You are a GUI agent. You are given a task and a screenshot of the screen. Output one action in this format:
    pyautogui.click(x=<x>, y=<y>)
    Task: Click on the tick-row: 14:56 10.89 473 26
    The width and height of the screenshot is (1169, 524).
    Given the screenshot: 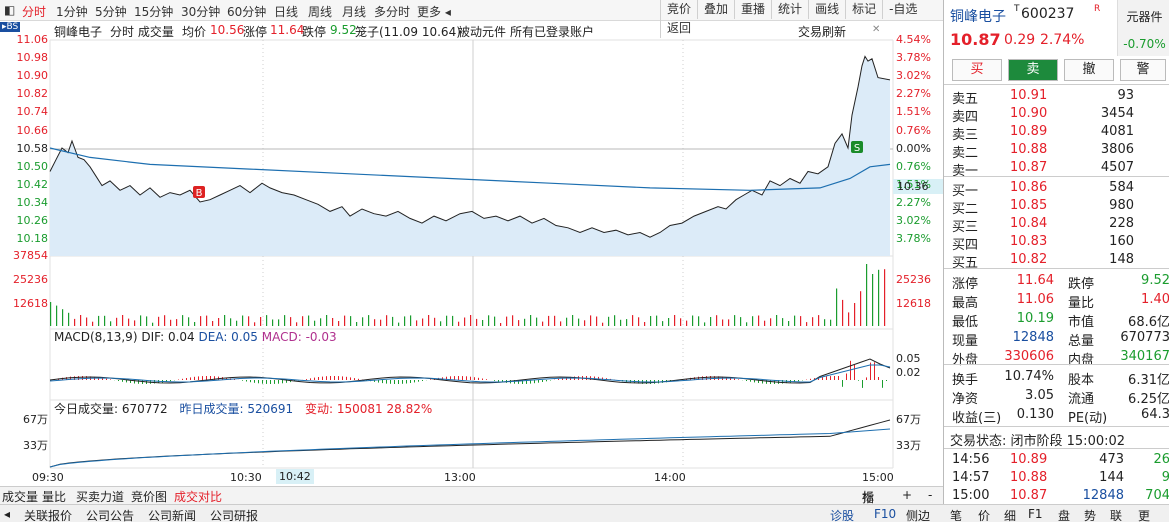 What is the action you would take?
    pyautogui.click(x=1056, y=460)
    